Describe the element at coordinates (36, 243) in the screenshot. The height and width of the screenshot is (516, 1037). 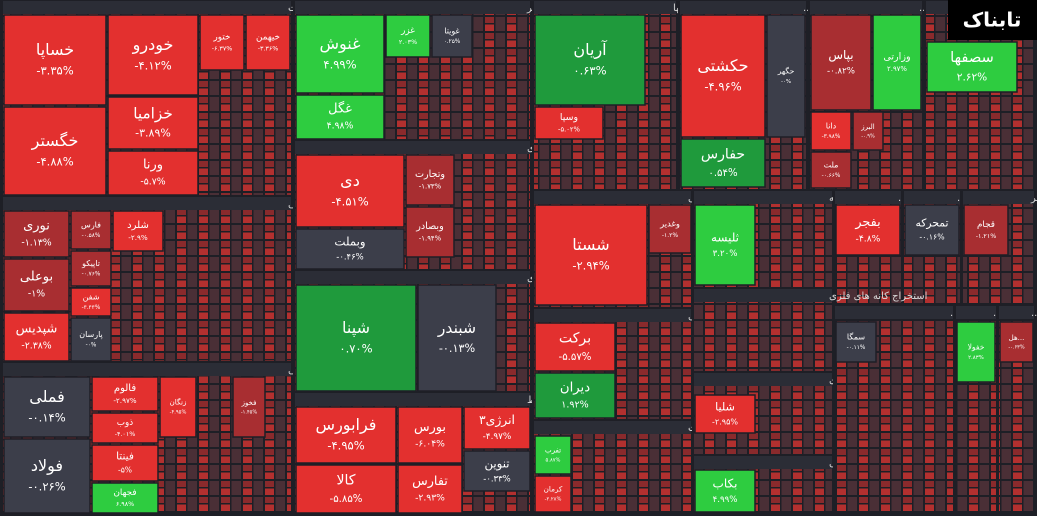
I see `tile-value-label: -۱.۱۳%` at that location.